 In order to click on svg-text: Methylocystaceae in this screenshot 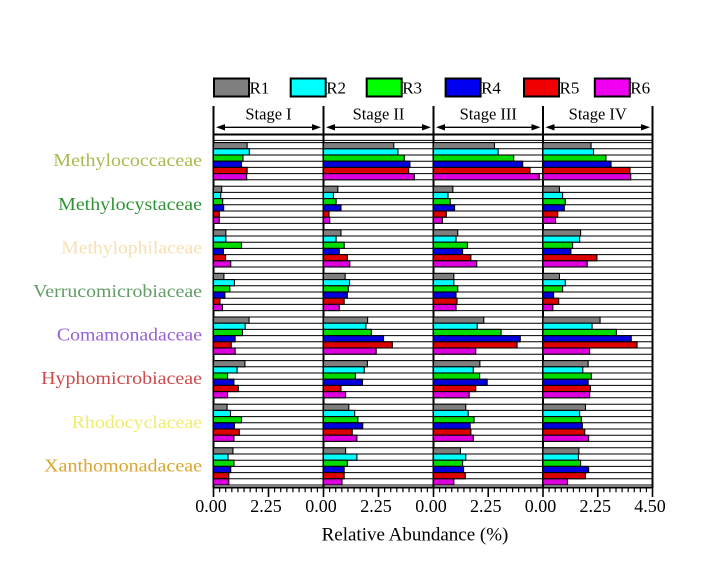, I will do `click(130, 204)`.